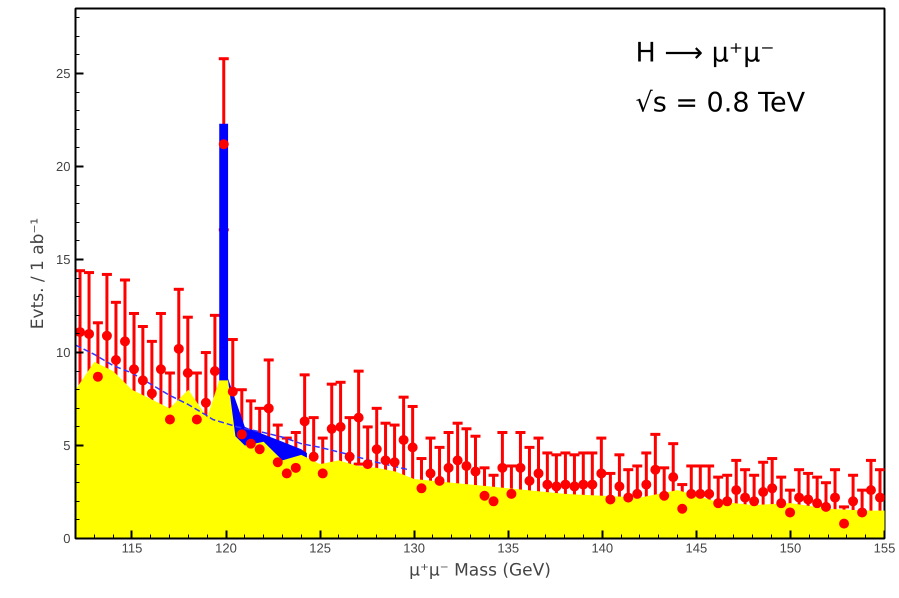 The image size is (899, 598). I want to click on line-series, so click(243, 407).